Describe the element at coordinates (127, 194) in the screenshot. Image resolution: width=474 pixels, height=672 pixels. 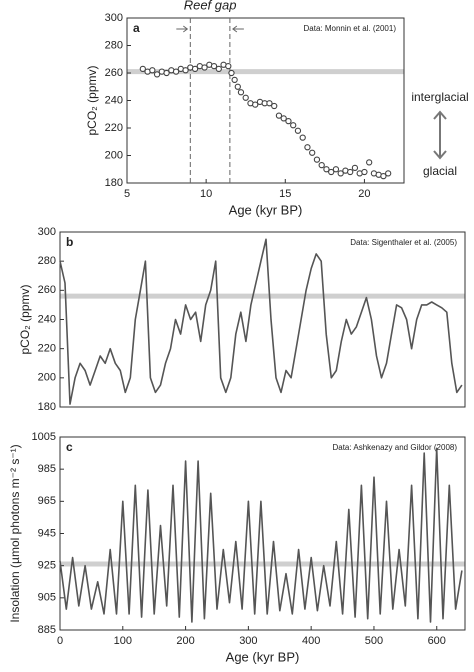
I see `x-tick-label: 5` at that location.